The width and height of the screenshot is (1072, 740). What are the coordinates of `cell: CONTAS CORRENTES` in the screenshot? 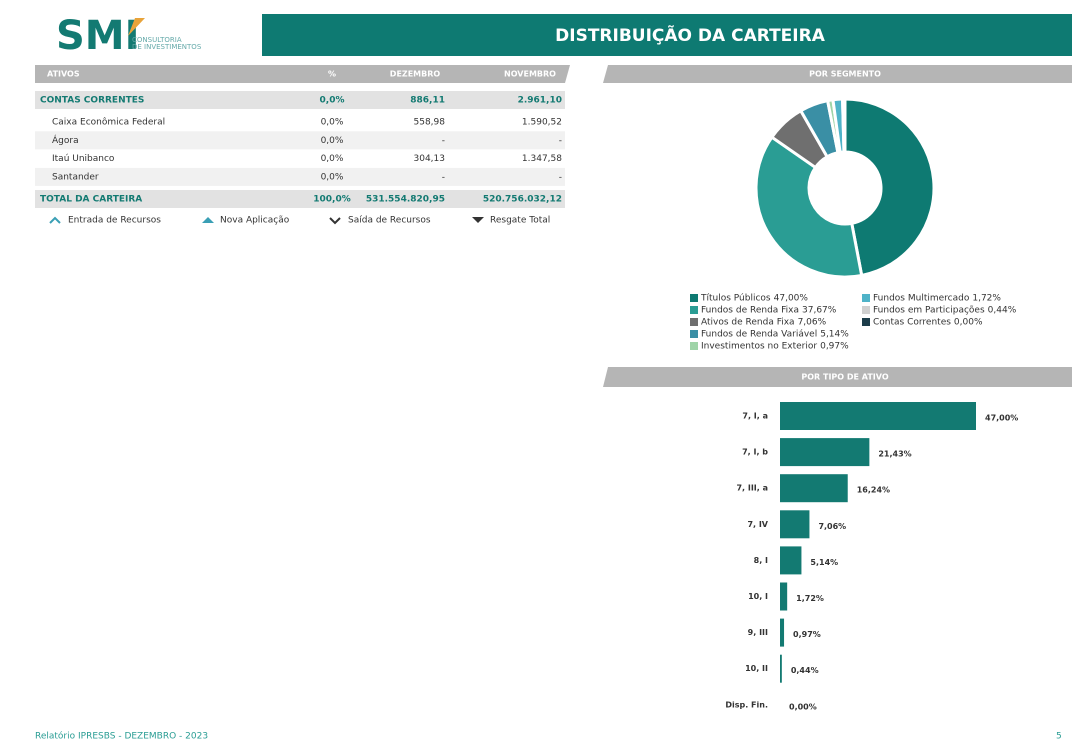 It's located at (92, 101).